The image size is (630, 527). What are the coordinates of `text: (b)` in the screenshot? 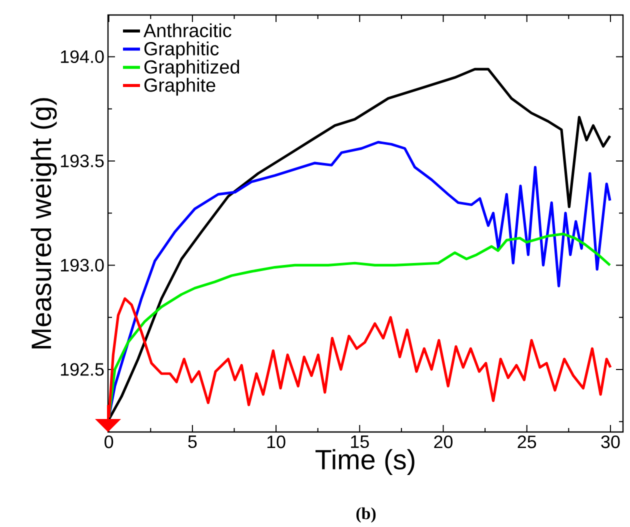 It's located at (366, 515).